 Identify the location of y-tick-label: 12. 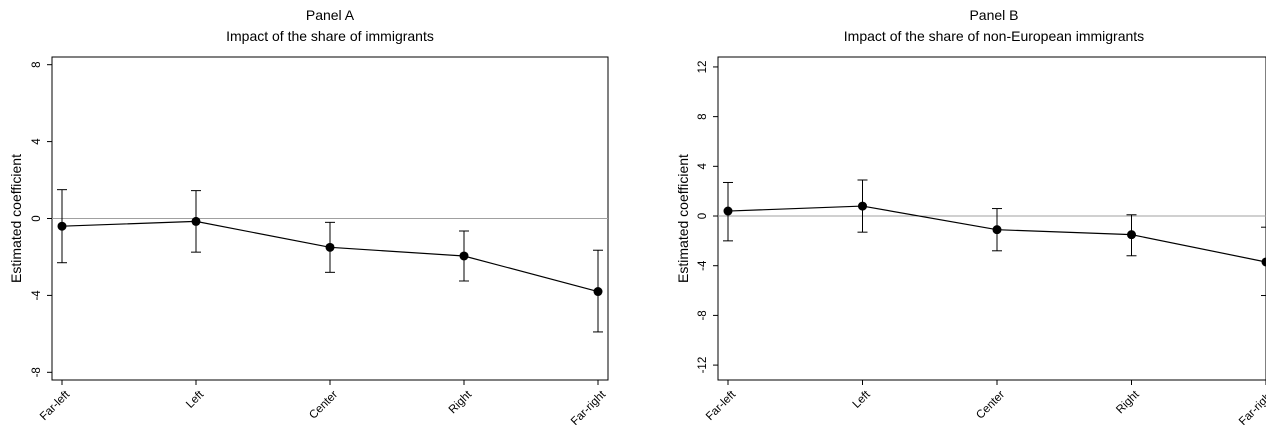
(703, 67).